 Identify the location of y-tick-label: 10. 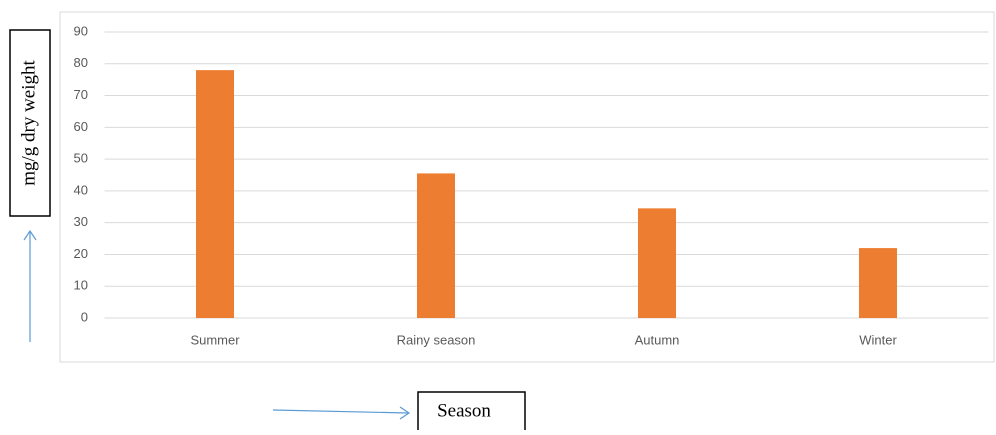
(81, 285).